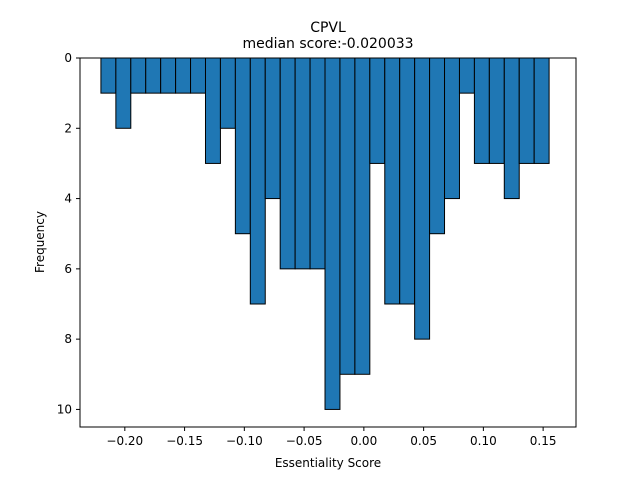 Image resolution: width=640 pixels, height=480 pixels. I want to click on y-tick-label: 2, so click(68, 128).